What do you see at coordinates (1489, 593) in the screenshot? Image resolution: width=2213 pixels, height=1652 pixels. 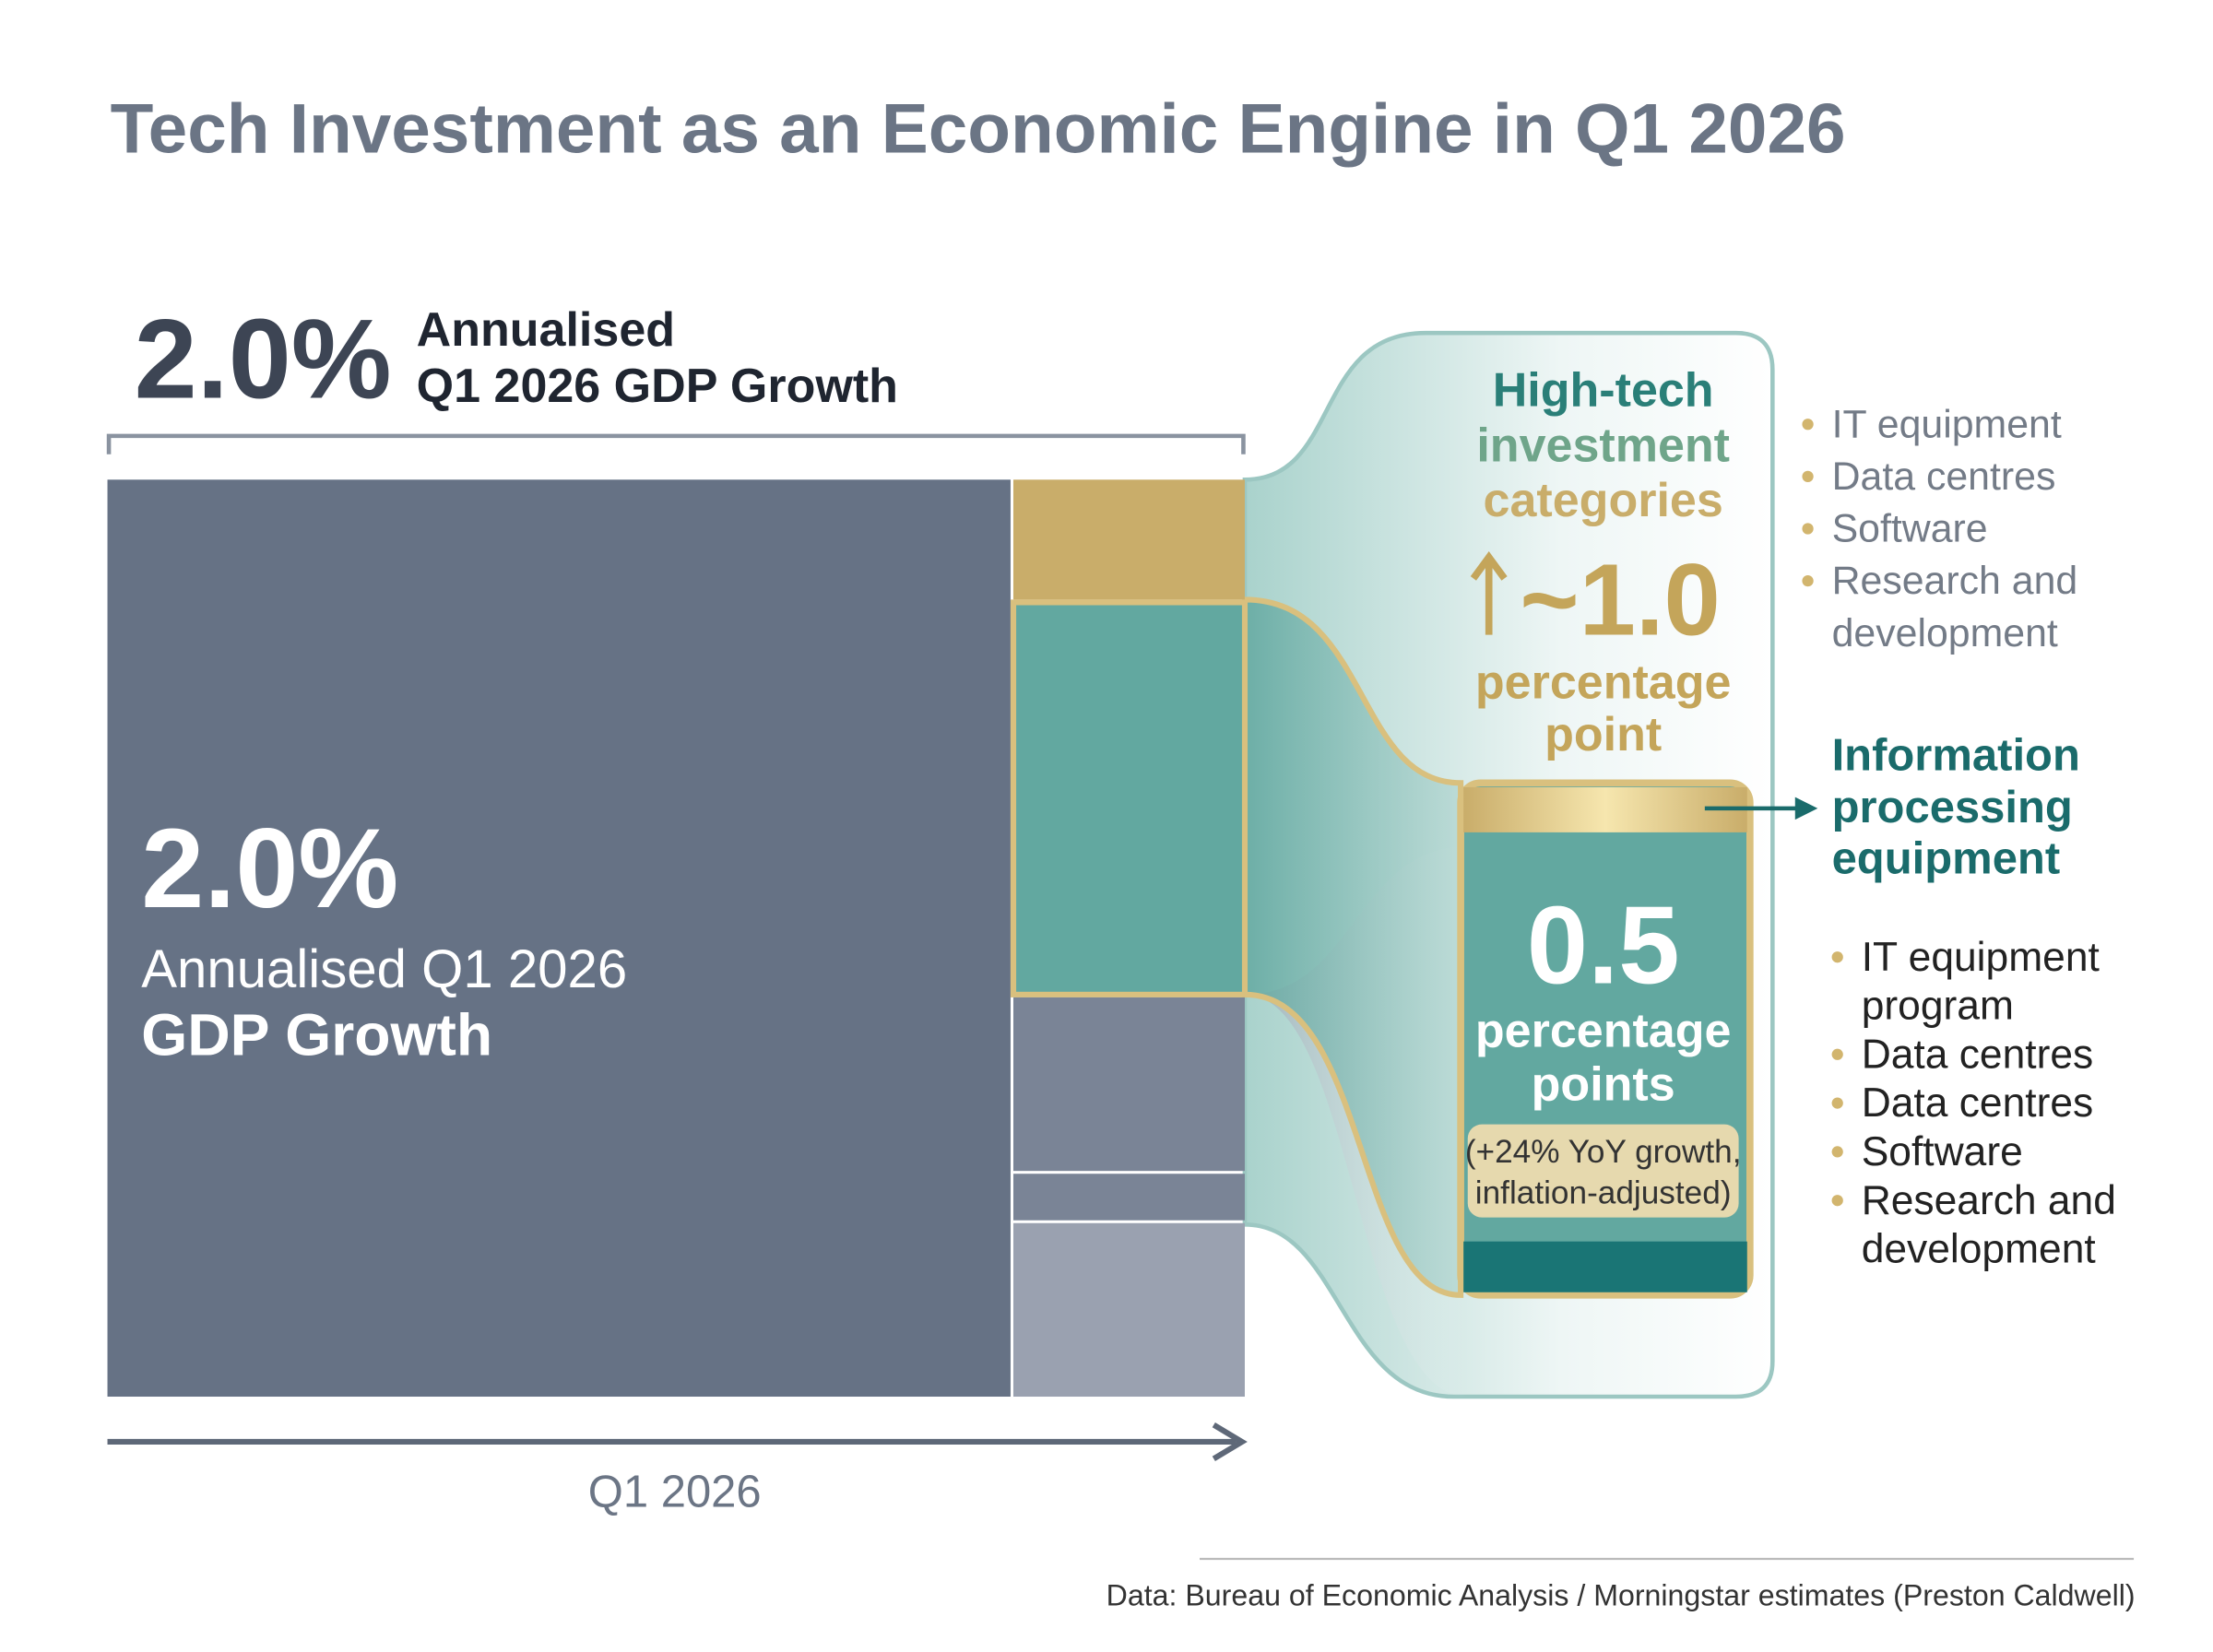 I see `up-arrow` at bounding box center [1489, 593].